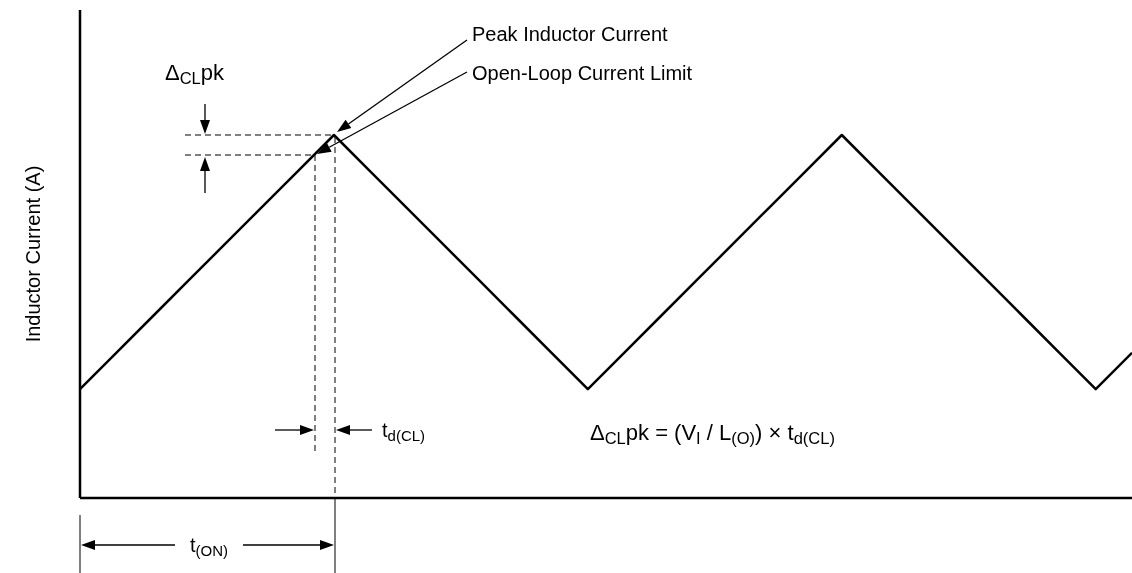 The width and height of the screenshot is (1132, 573). What do you see at coordinates (195, 74) in the screenshot?
I see `text: Δ$_{CL}$pk` at bounding box center [195, 74].